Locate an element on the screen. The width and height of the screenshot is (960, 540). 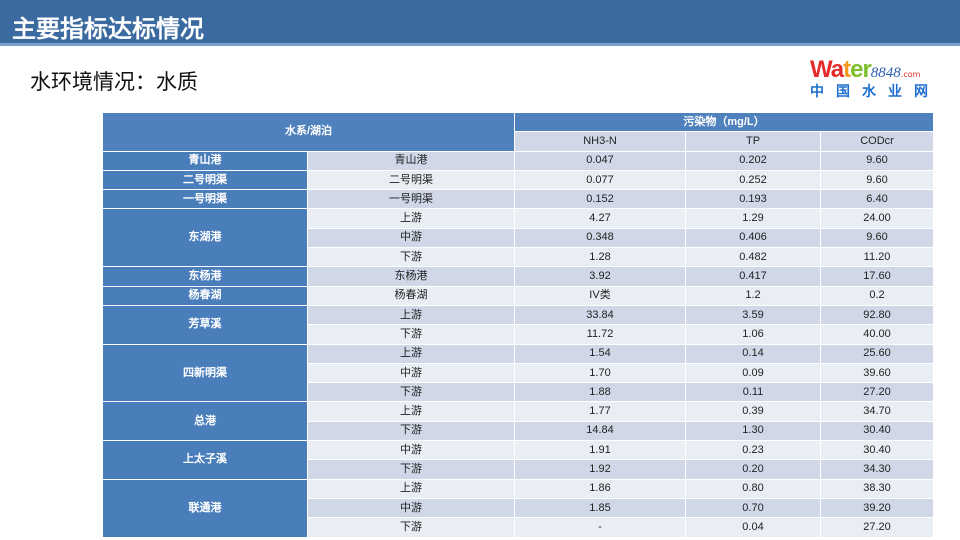
nh3n-value: 1.77 is located at coordinates (600, 411).